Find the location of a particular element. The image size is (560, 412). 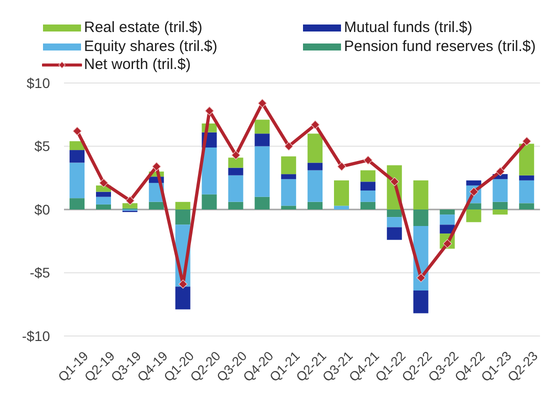

y-tick-label: -$10 is located at coordinates (36, 336).